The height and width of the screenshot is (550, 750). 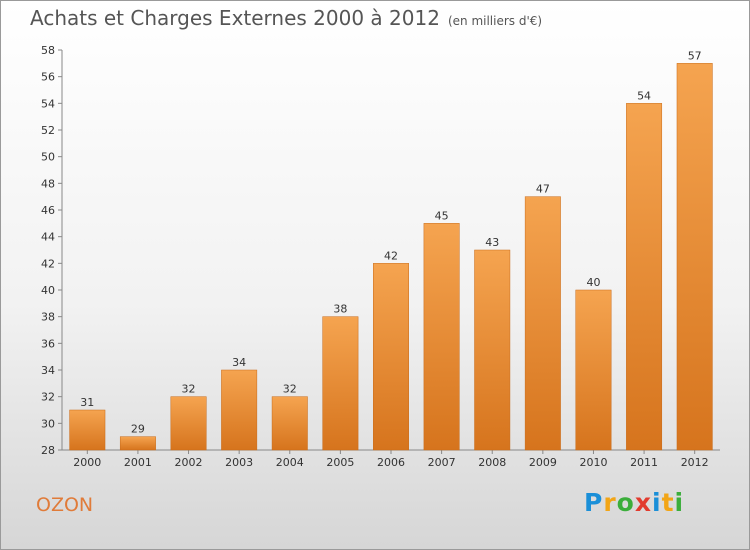 I want to click on data-label: 54, so click(x=644, y=95).